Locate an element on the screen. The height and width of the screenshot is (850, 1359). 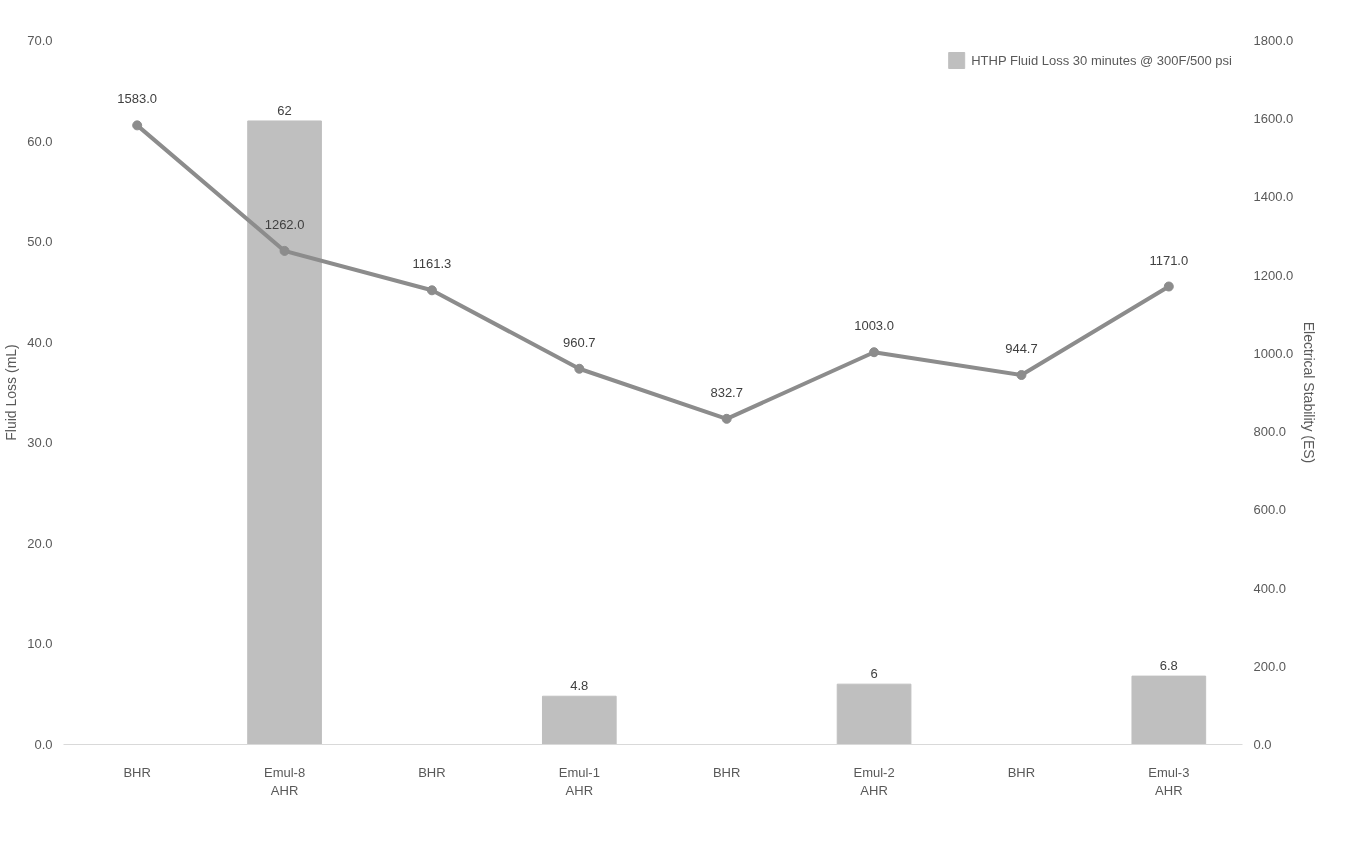
x-tick-label: Emul-3 AHR is located at coordinates (1169, 781).